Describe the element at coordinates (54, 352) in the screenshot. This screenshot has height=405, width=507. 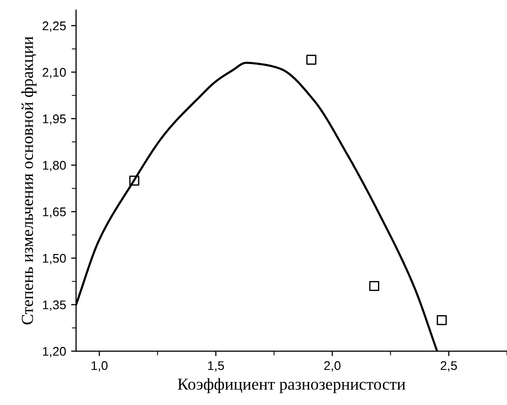
I see `y-tick-label: 1,20` at that location.